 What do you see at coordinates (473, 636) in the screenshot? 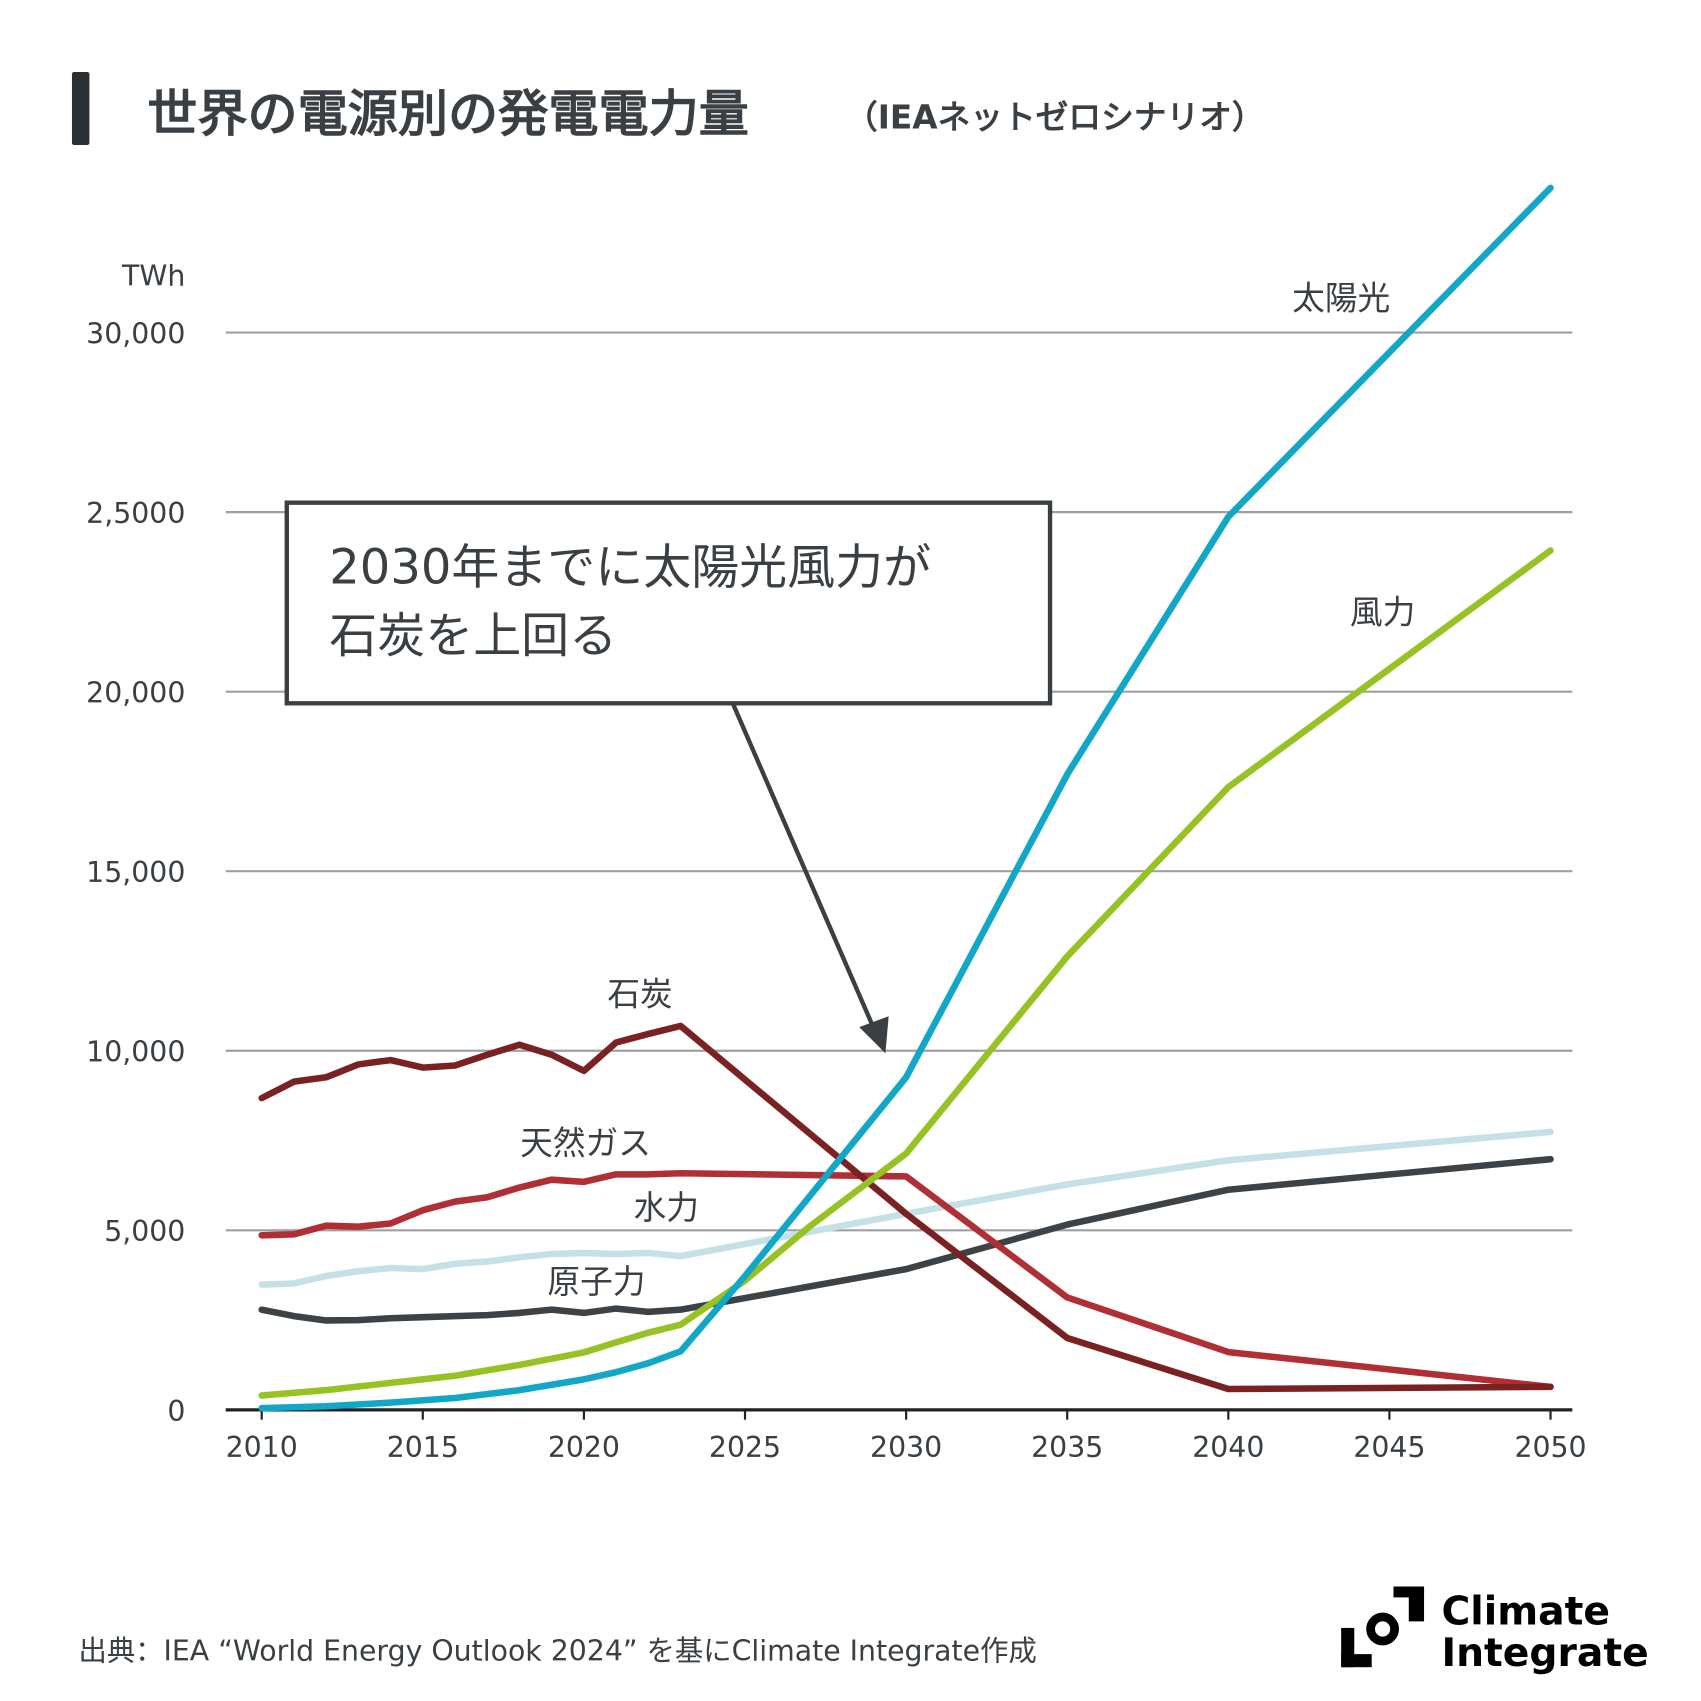
I see `annotation-line-2: 石炭を上回る` at bounding box center [473, 636].